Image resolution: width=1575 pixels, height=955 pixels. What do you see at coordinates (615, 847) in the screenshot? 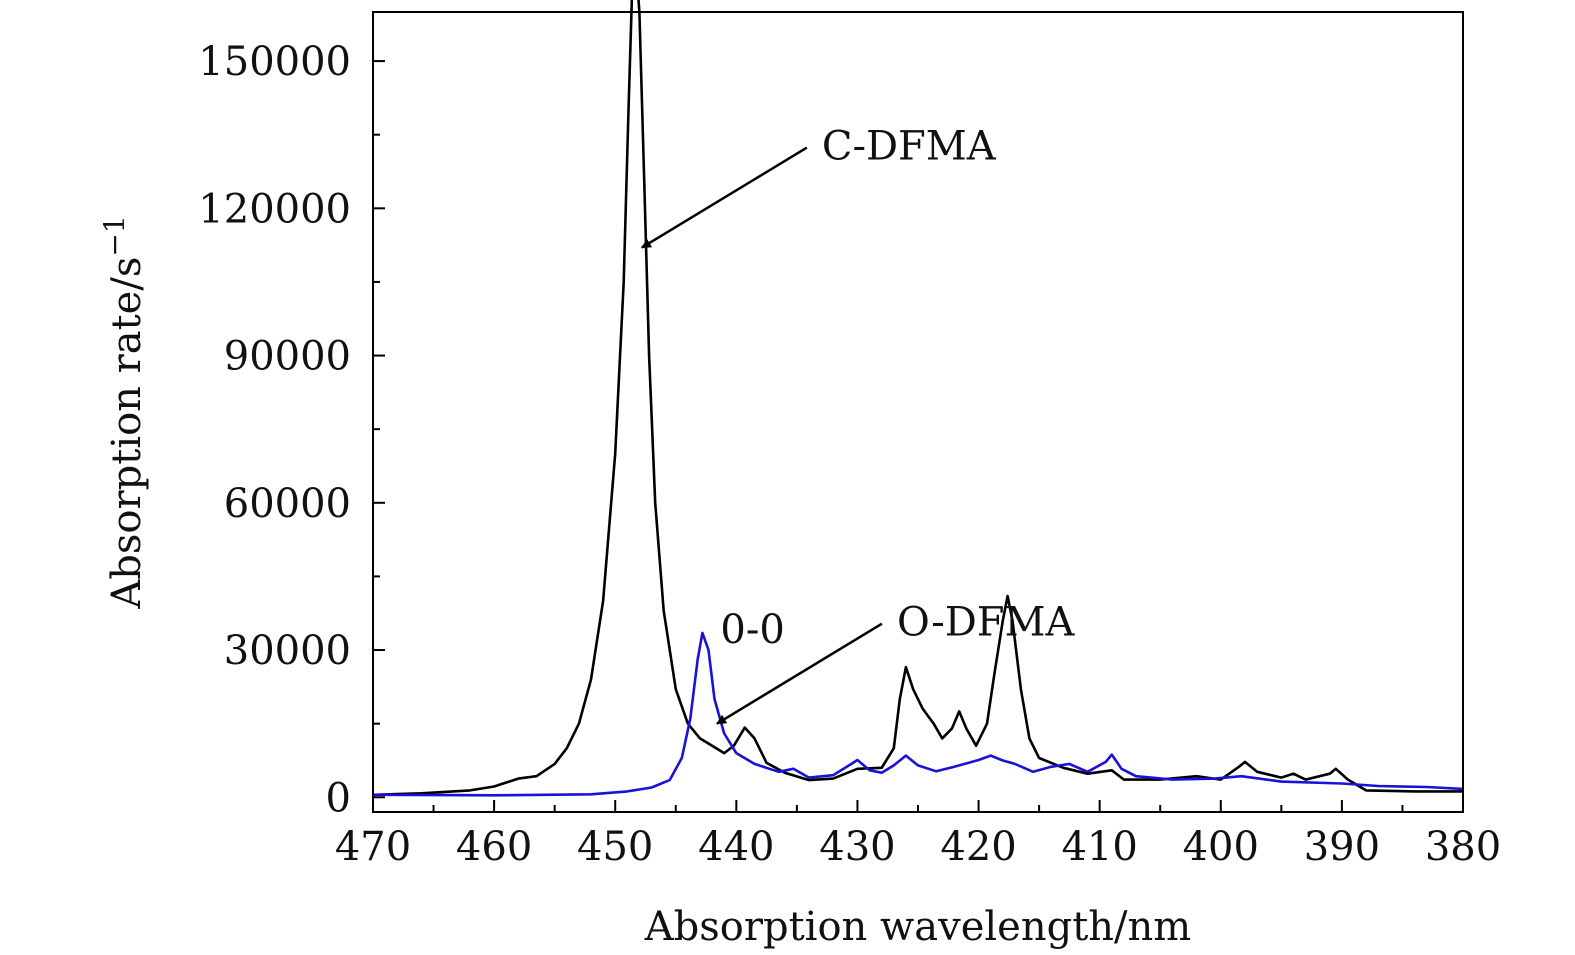
I see `x-tick-label: 450` at bounding box center [615, 847].